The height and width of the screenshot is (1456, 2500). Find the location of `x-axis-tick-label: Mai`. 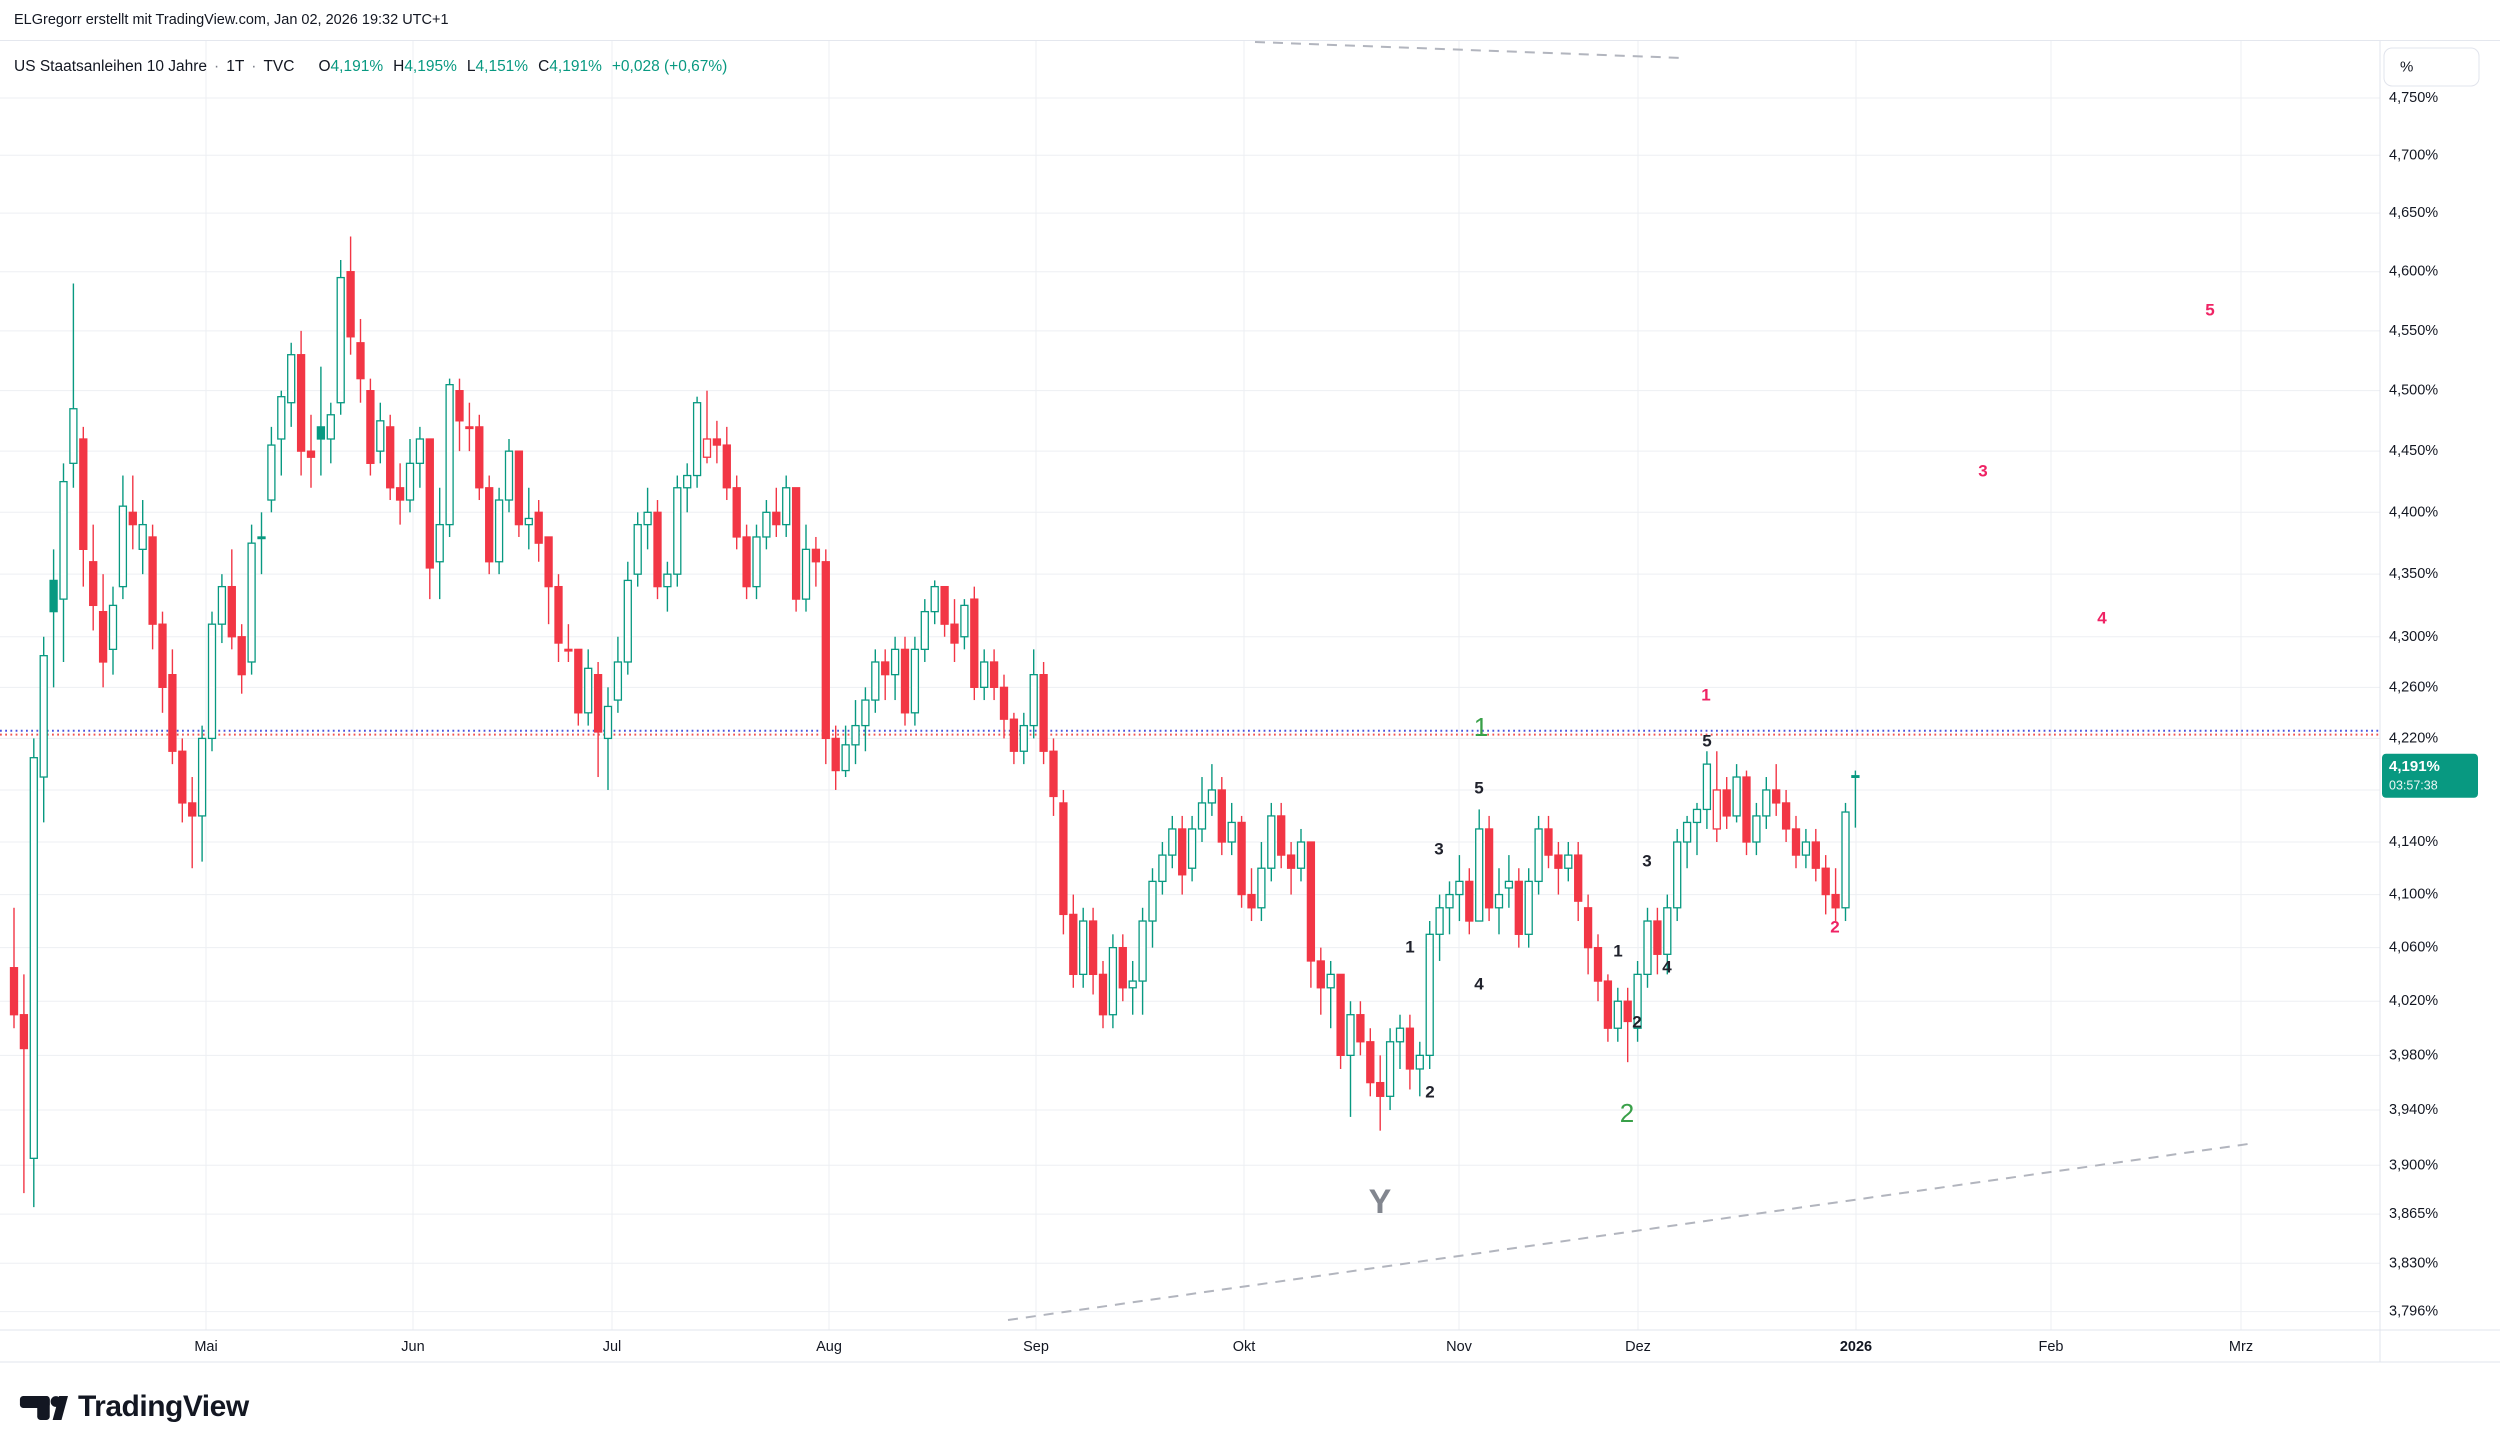

x-axis-tick-label: Mai is located at coordinates (205, 1347).